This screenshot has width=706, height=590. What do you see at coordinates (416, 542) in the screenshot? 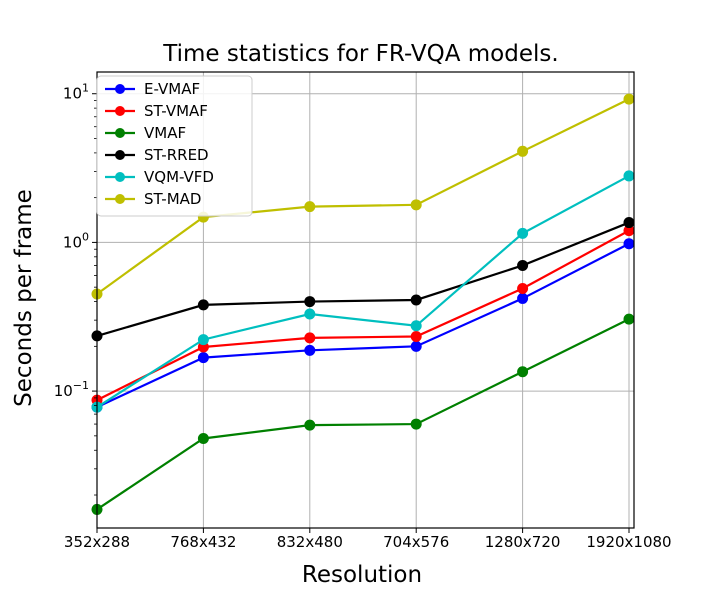
I see `x-tick-label: 704x576` at bounding box center [416, 542].